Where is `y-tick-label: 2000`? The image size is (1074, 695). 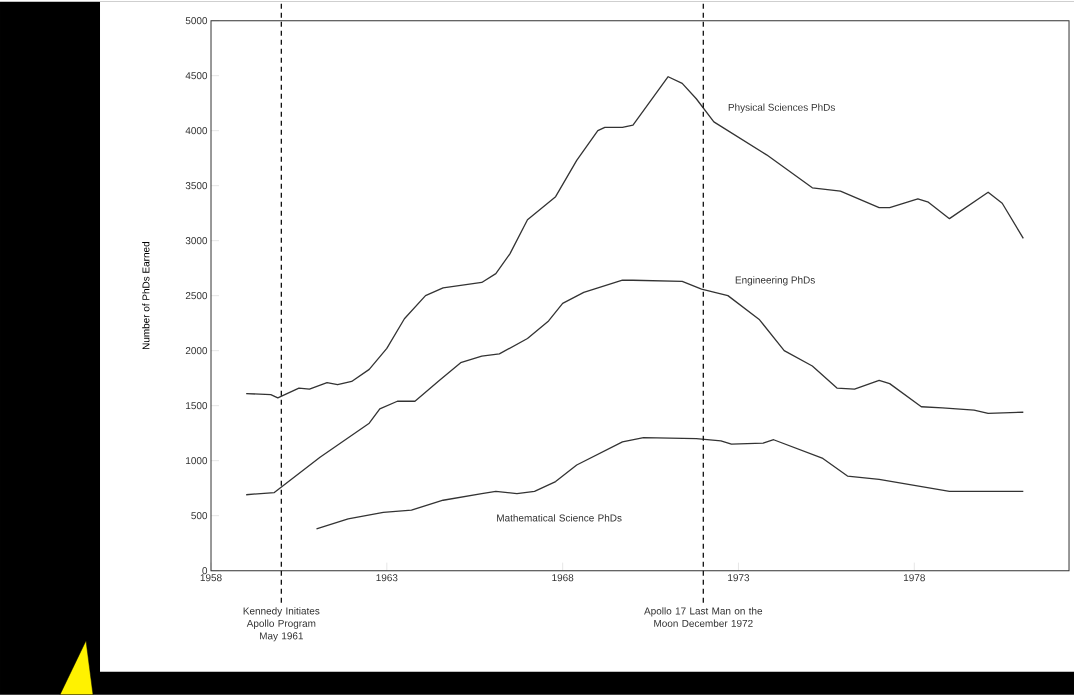
y-tick-label: 2000 is located at coordinates (196, 351).